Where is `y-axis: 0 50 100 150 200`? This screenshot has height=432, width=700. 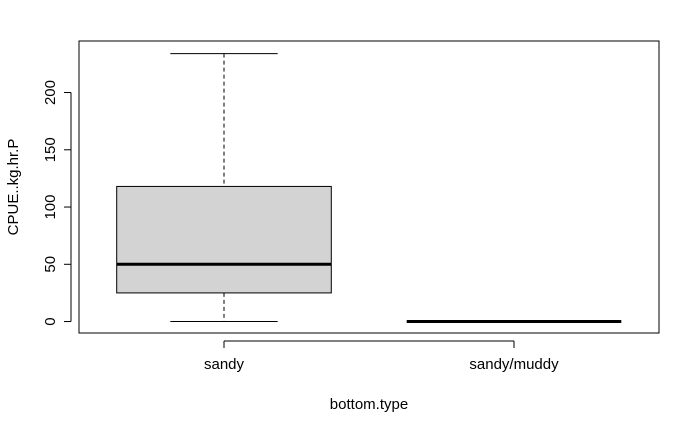 y-axis: 0 50 100 150 200 is located at coordinates (57, 203).